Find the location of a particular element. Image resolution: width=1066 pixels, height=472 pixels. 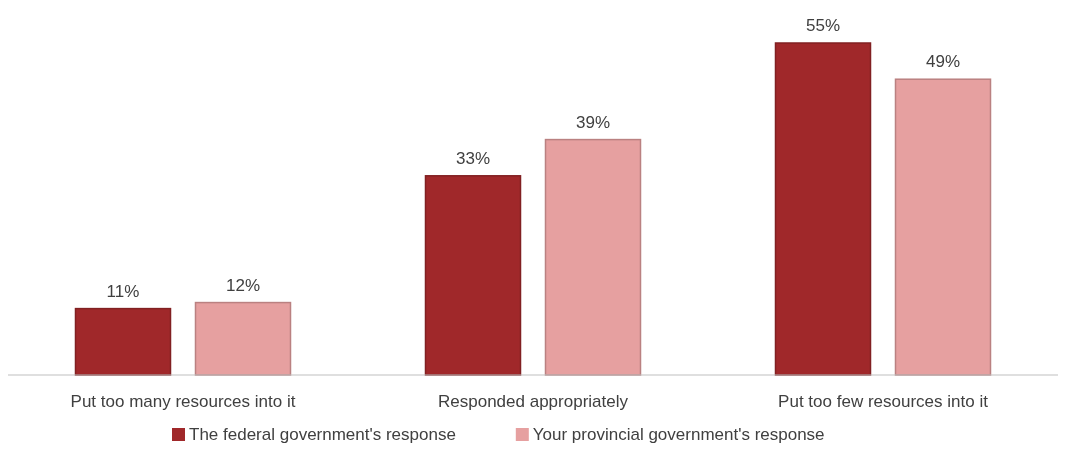

legend-label: The federal government's response is located at coordinates (322, 434).